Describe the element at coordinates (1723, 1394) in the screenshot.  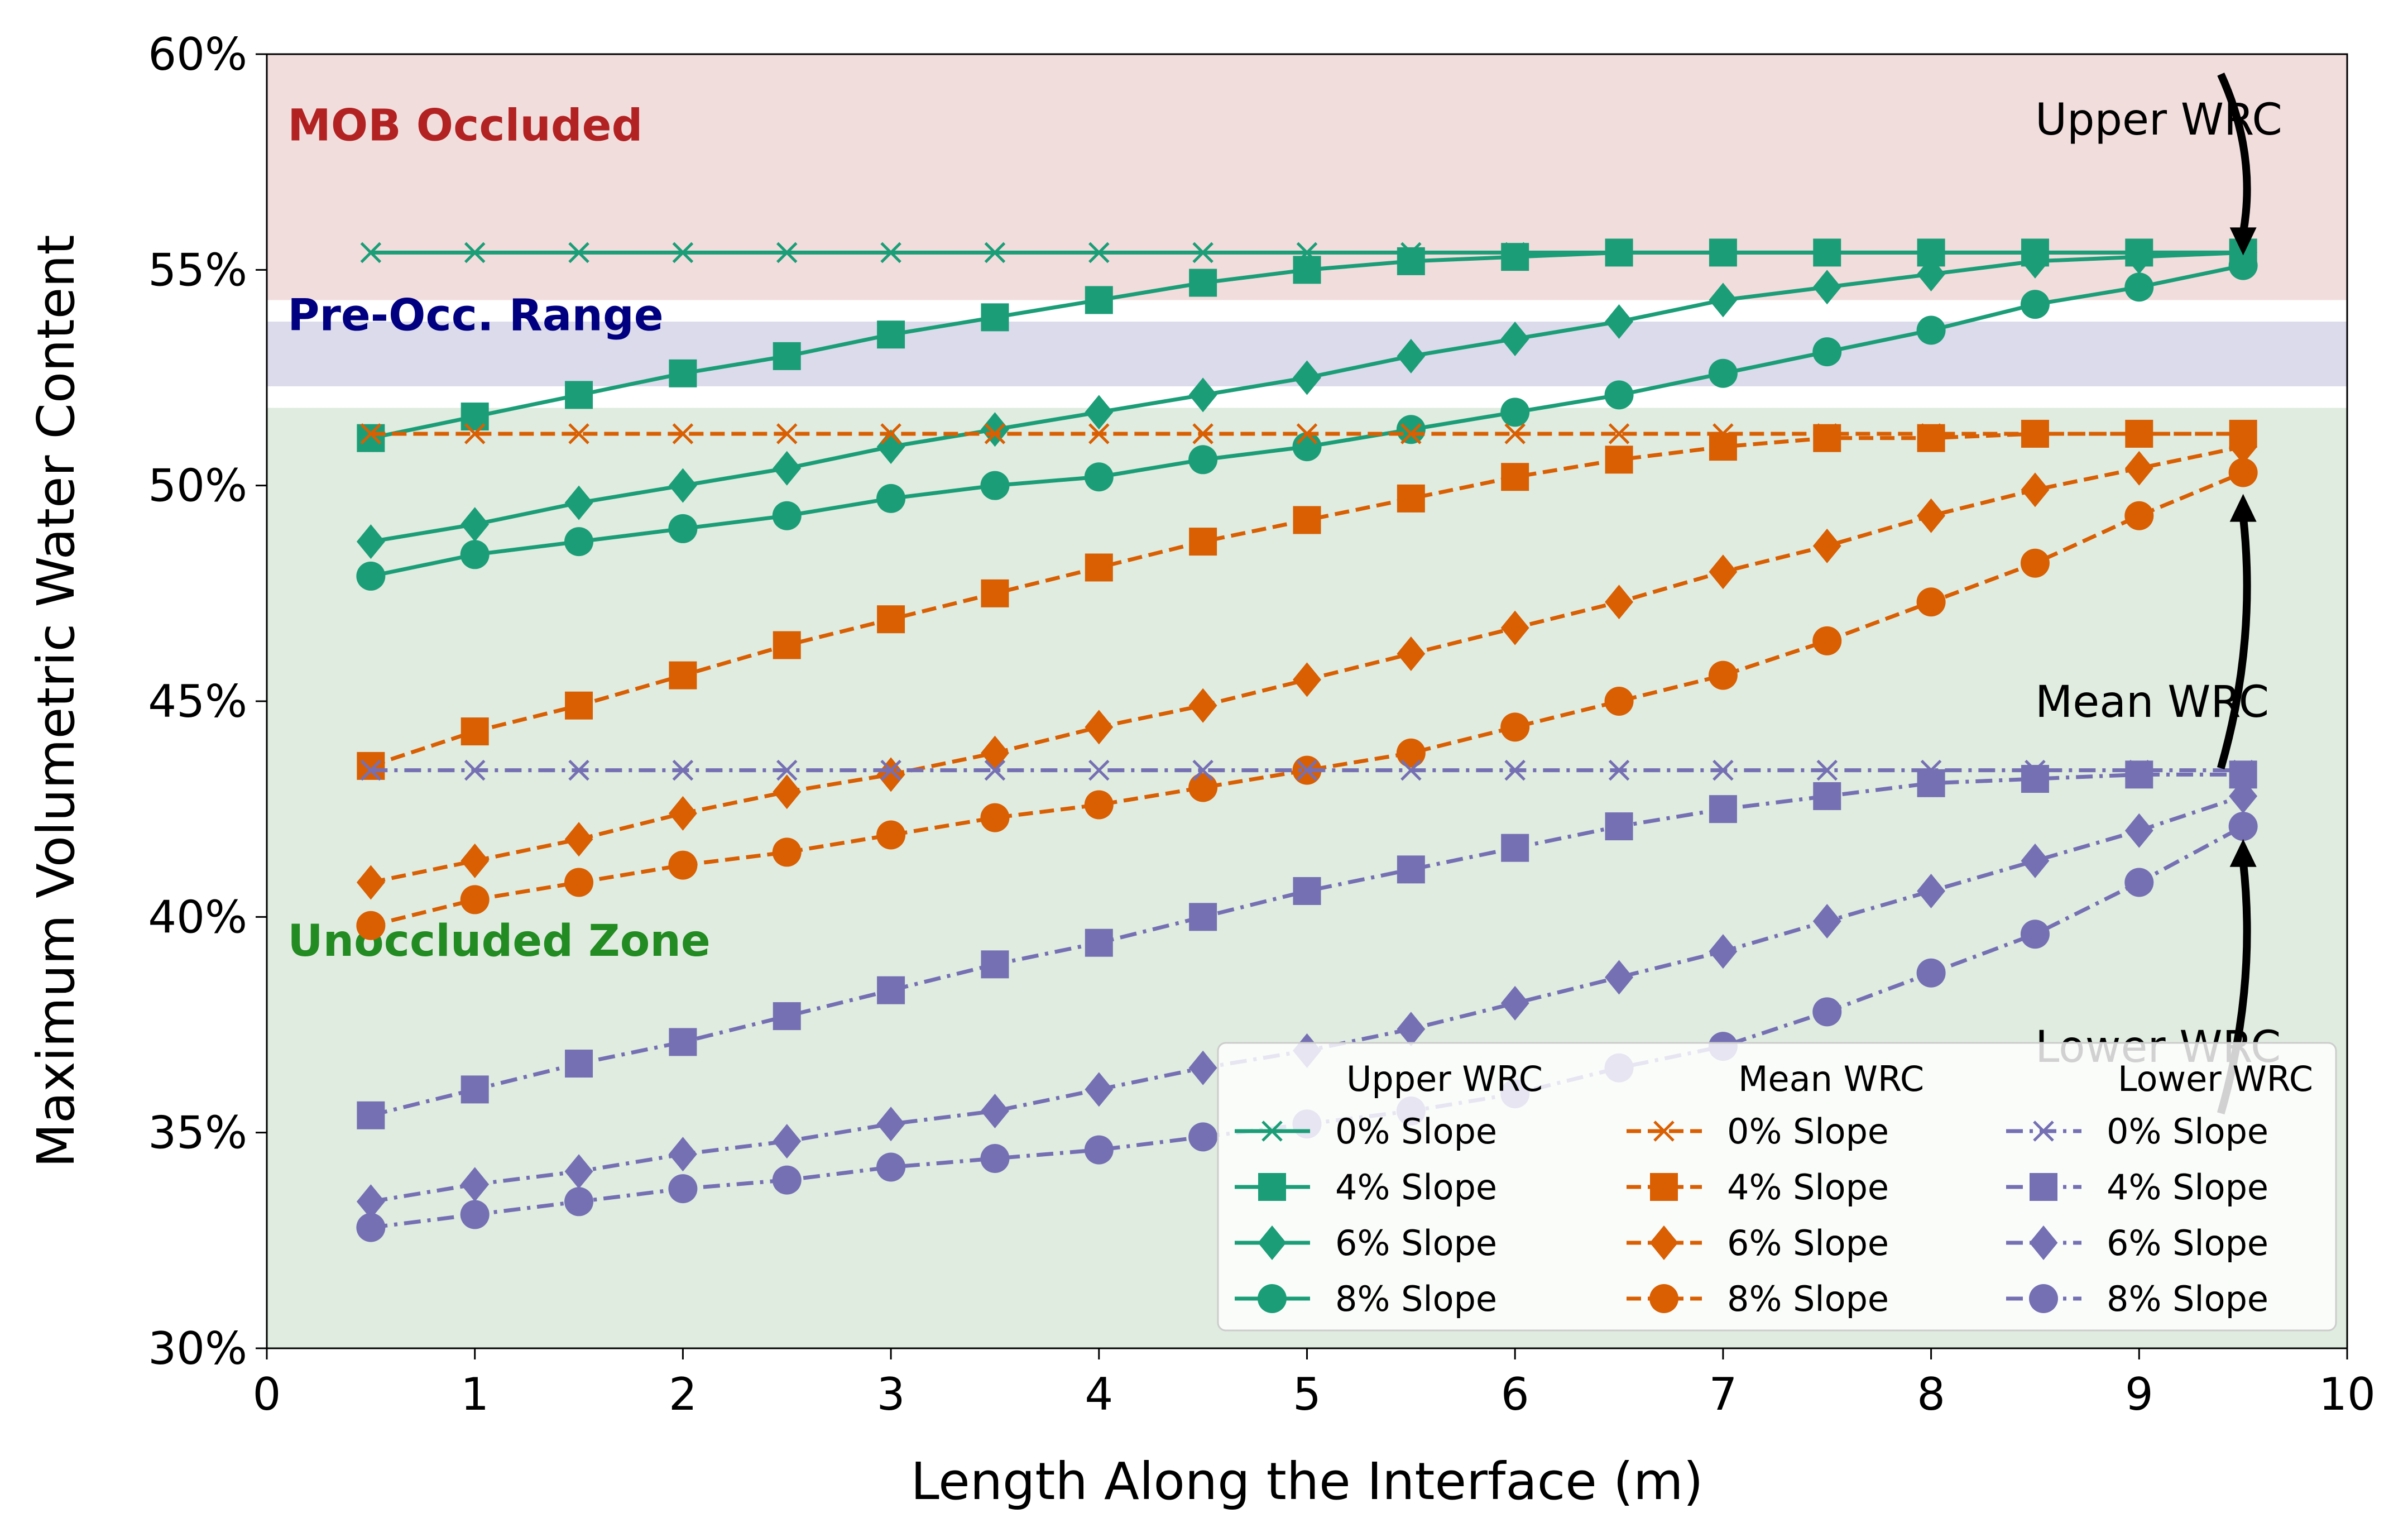
I see `x-tick-label: 7` at that location.